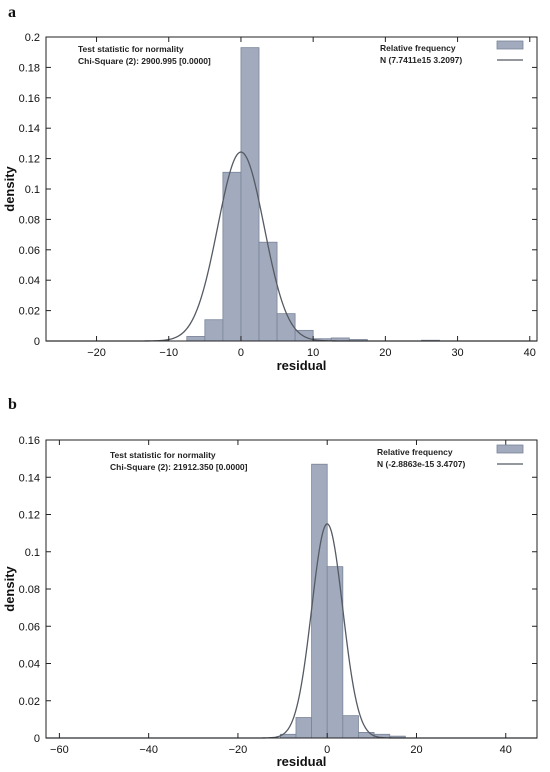 The image size is (550, 772). I want to click on legend-label: N (-2.8863e-15 3.4707), so click(421, 464).